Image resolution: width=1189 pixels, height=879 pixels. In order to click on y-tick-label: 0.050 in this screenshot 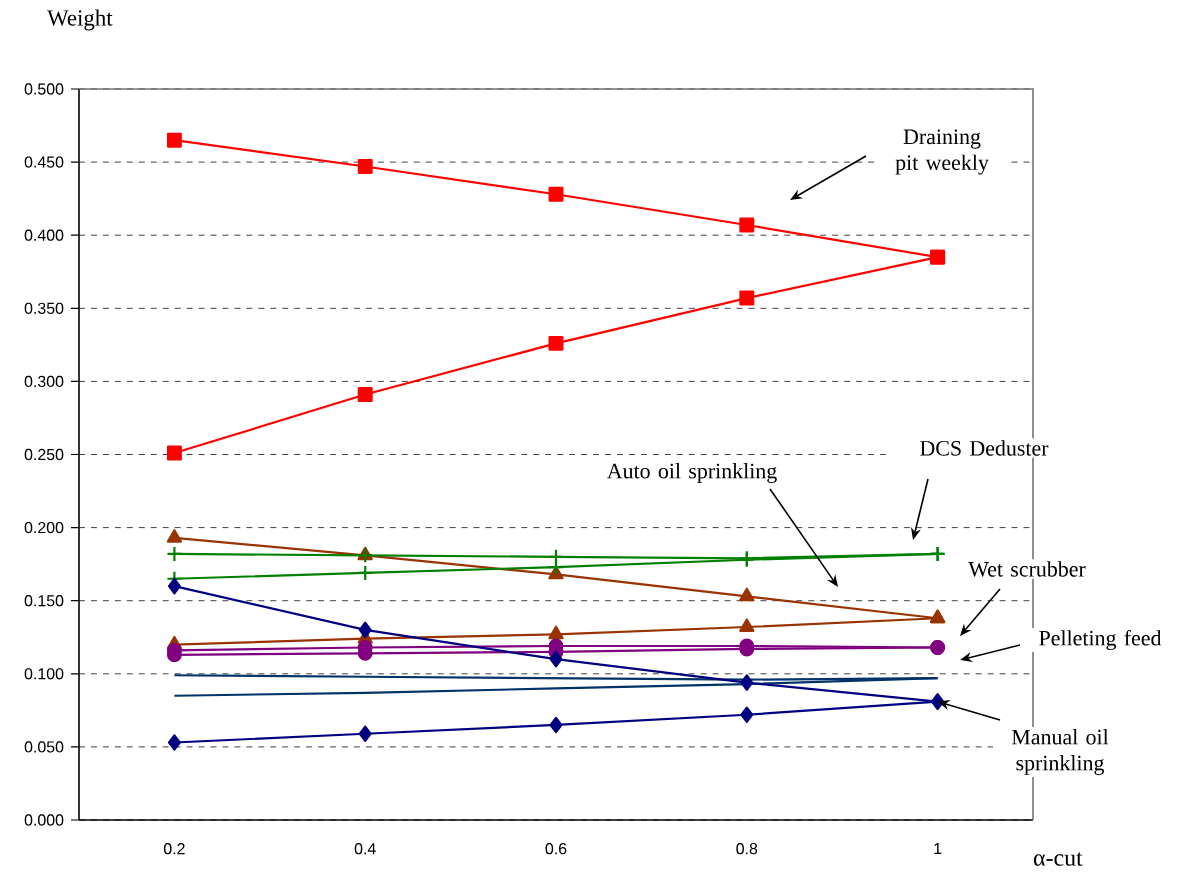, I will do `click(44, 747)`.